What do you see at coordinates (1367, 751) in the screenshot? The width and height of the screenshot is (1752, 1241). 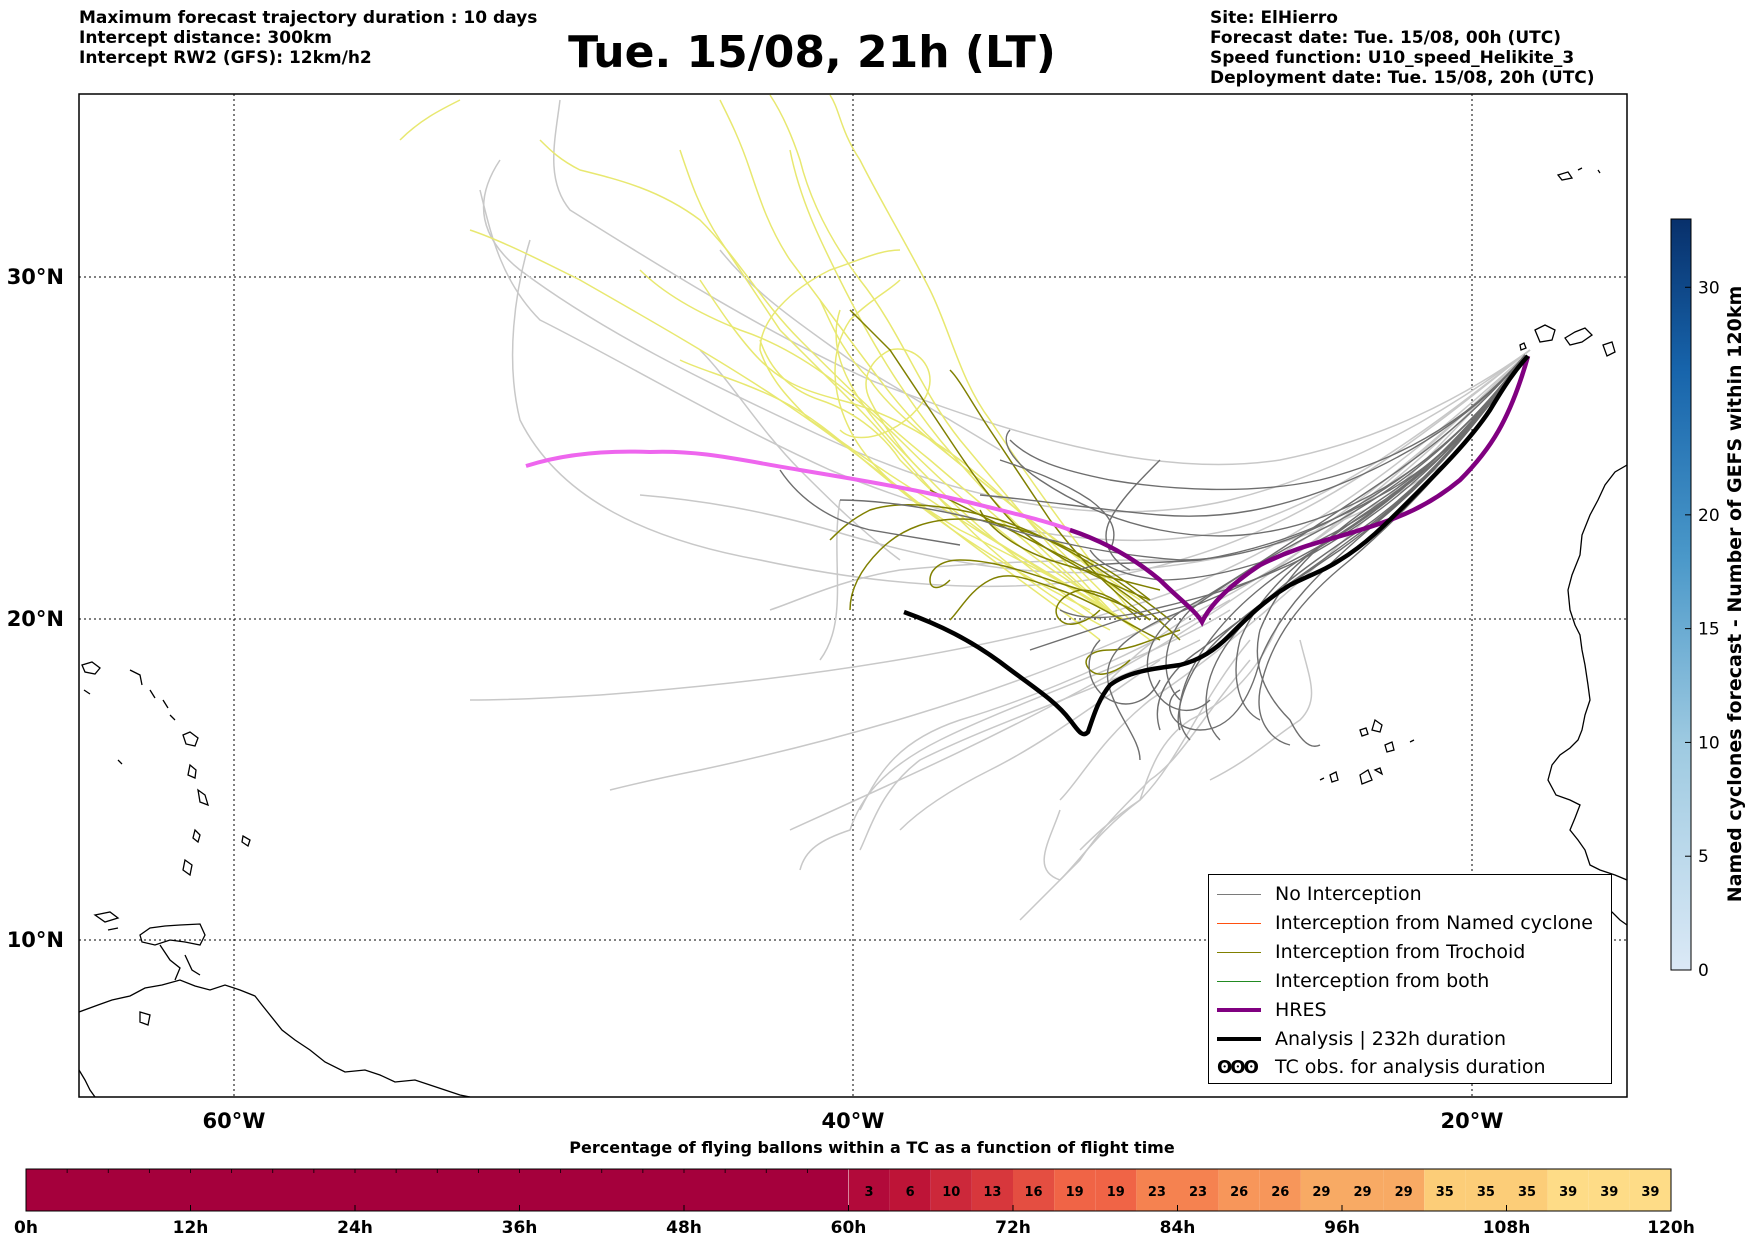 I see `coast-capeverde` at bounding box center [1367, 751].